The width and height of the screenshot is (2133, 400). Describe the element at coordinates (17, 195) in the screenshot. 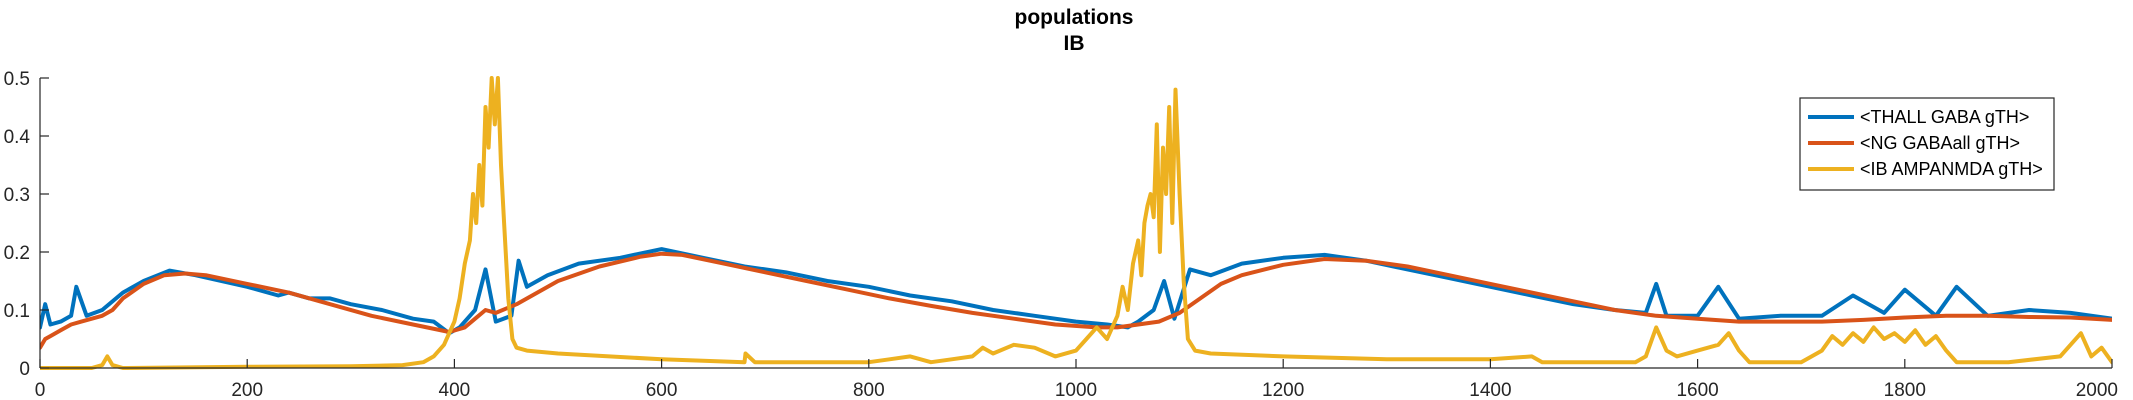

I see `y-tick-label: 0.3` at that location.